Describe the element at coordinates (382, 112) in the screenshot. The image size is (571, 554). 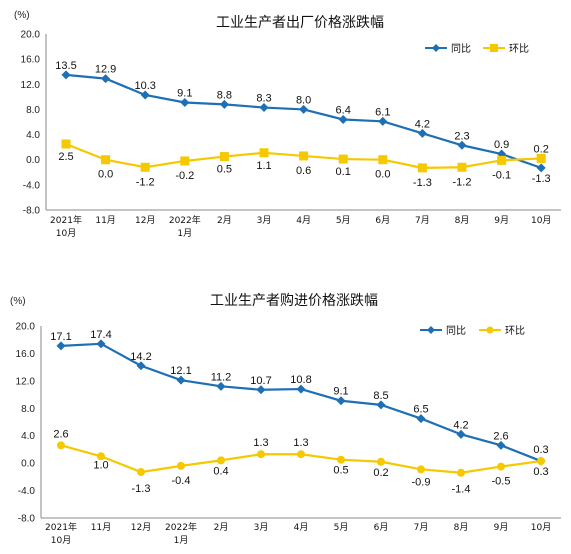
I see `data-label: 6.1` at that location.